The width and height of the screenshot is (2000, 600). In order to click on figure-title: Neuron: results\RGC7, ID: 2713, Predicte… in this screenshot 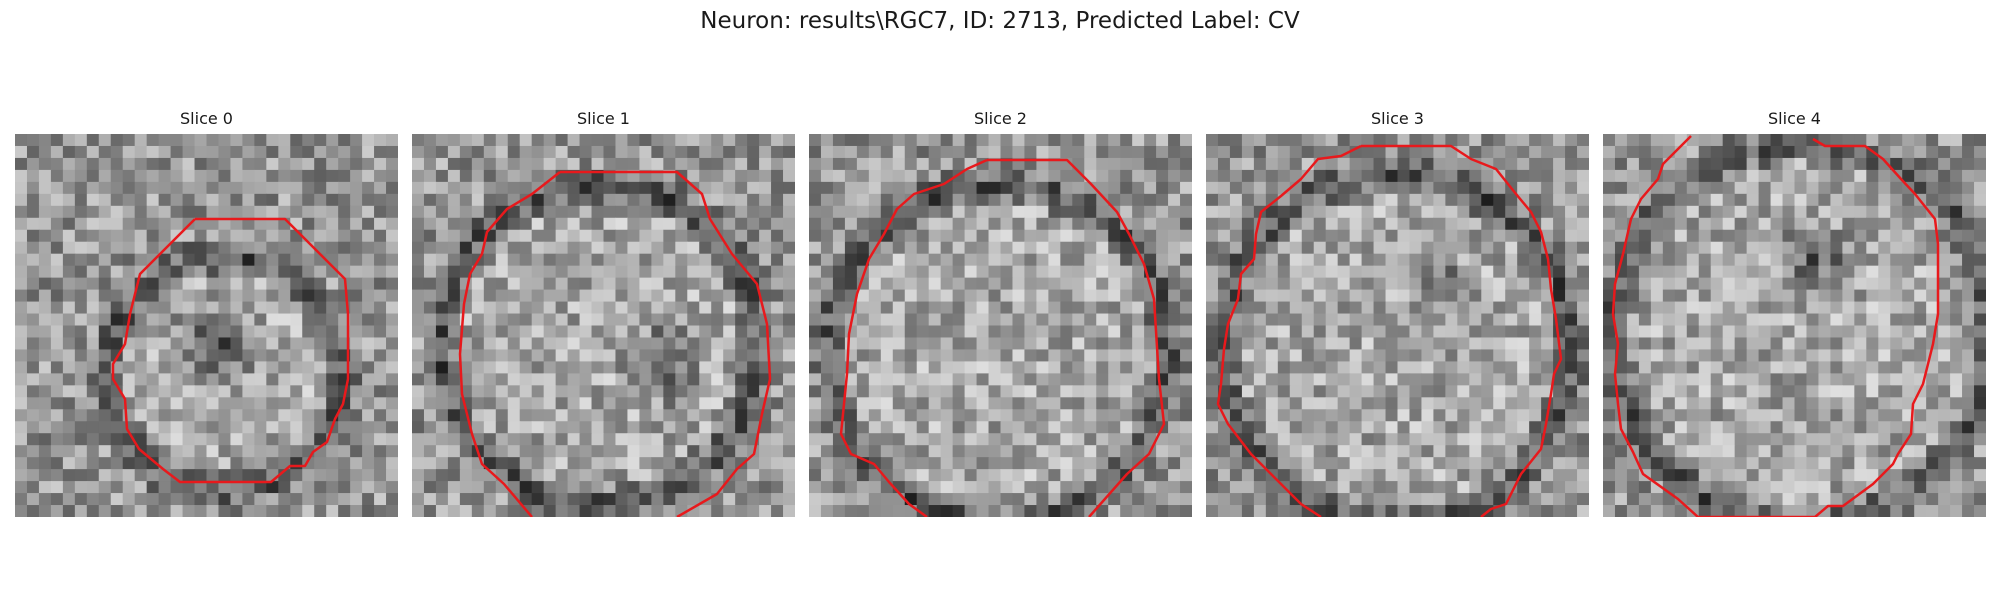, I will do `click(1000, 21)`.